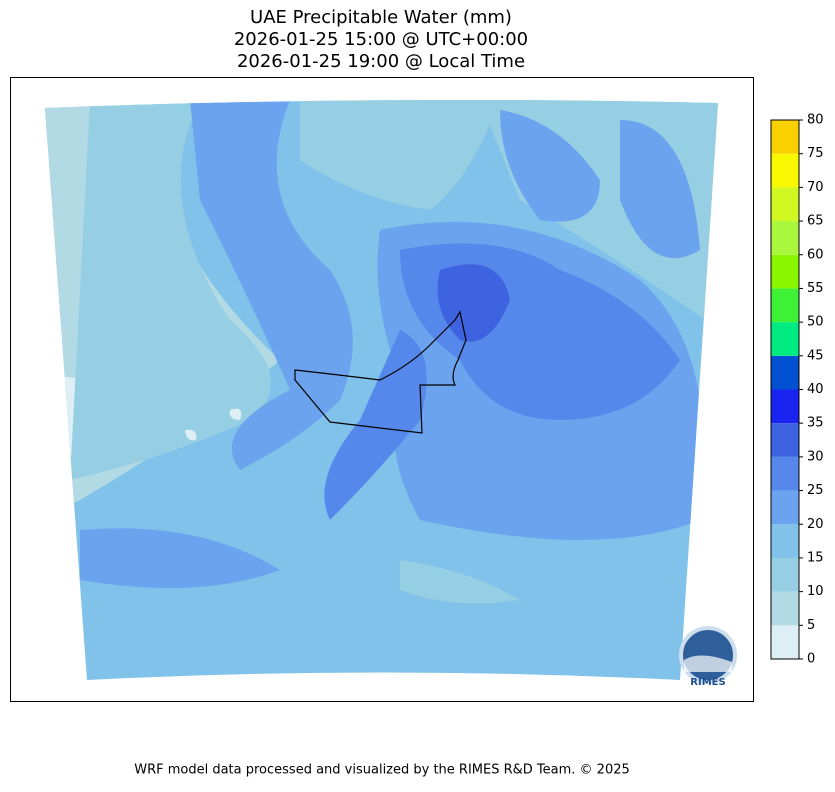 The image size is (835, 792). I want to click on colorbar-tick-label: 5, so click(811, 625).